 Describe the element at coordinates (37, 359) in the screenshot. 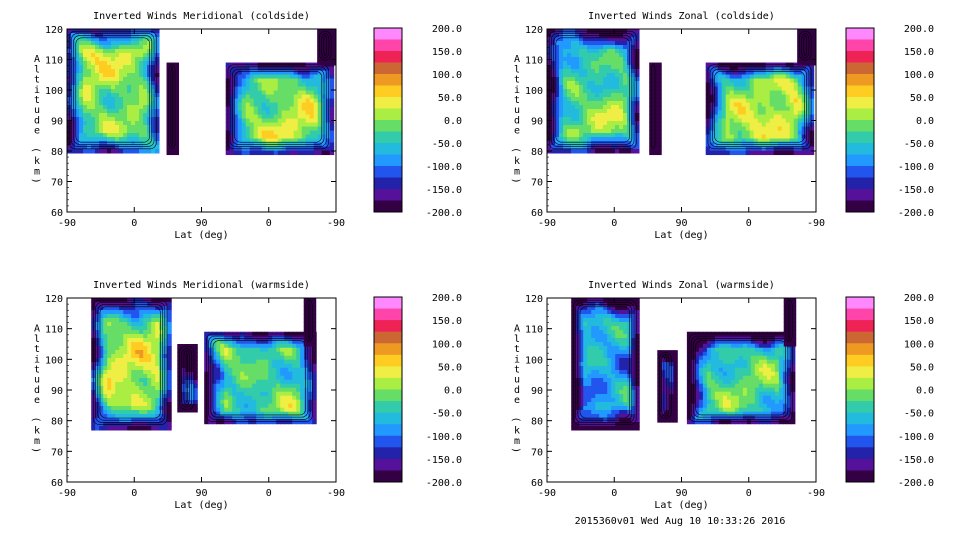

I see `y-axis-label-char: i` at that location.